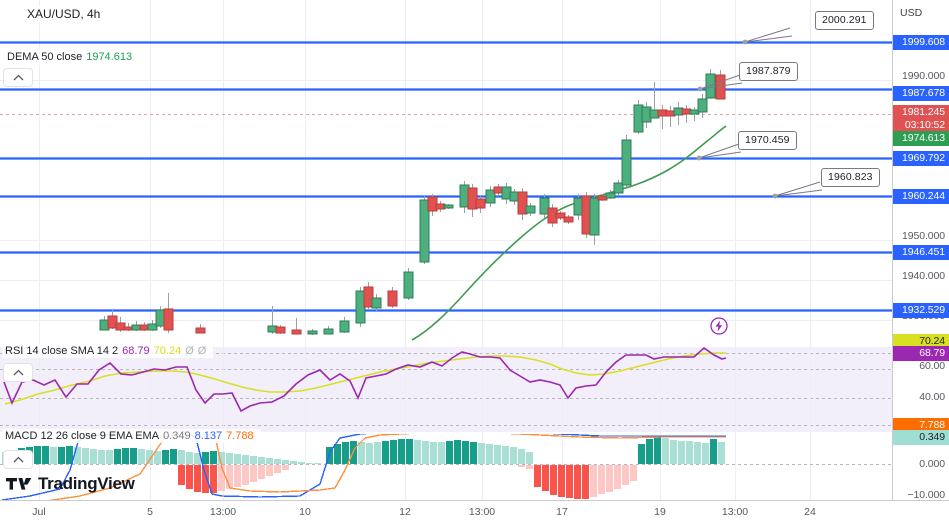  I want to click on rsi-legend-label: RSI 14 close SMA 14 2, so click(62, 351).